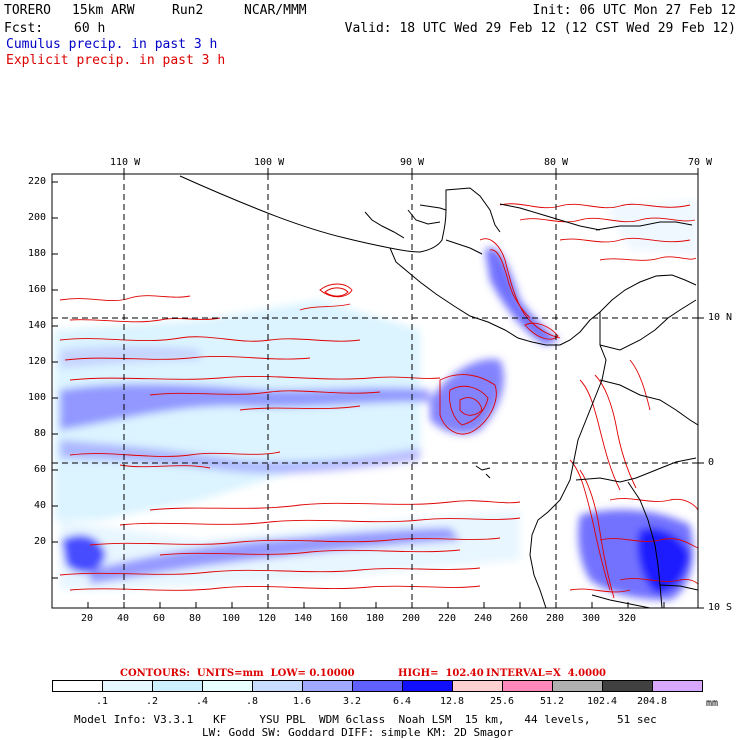 Image resolution: width=740 pixels, height=740 pixels. What do you see at coordinates (375, 618) in the screenshot?
I see `x-tick-180: 180` at bounding box center [375, 618].